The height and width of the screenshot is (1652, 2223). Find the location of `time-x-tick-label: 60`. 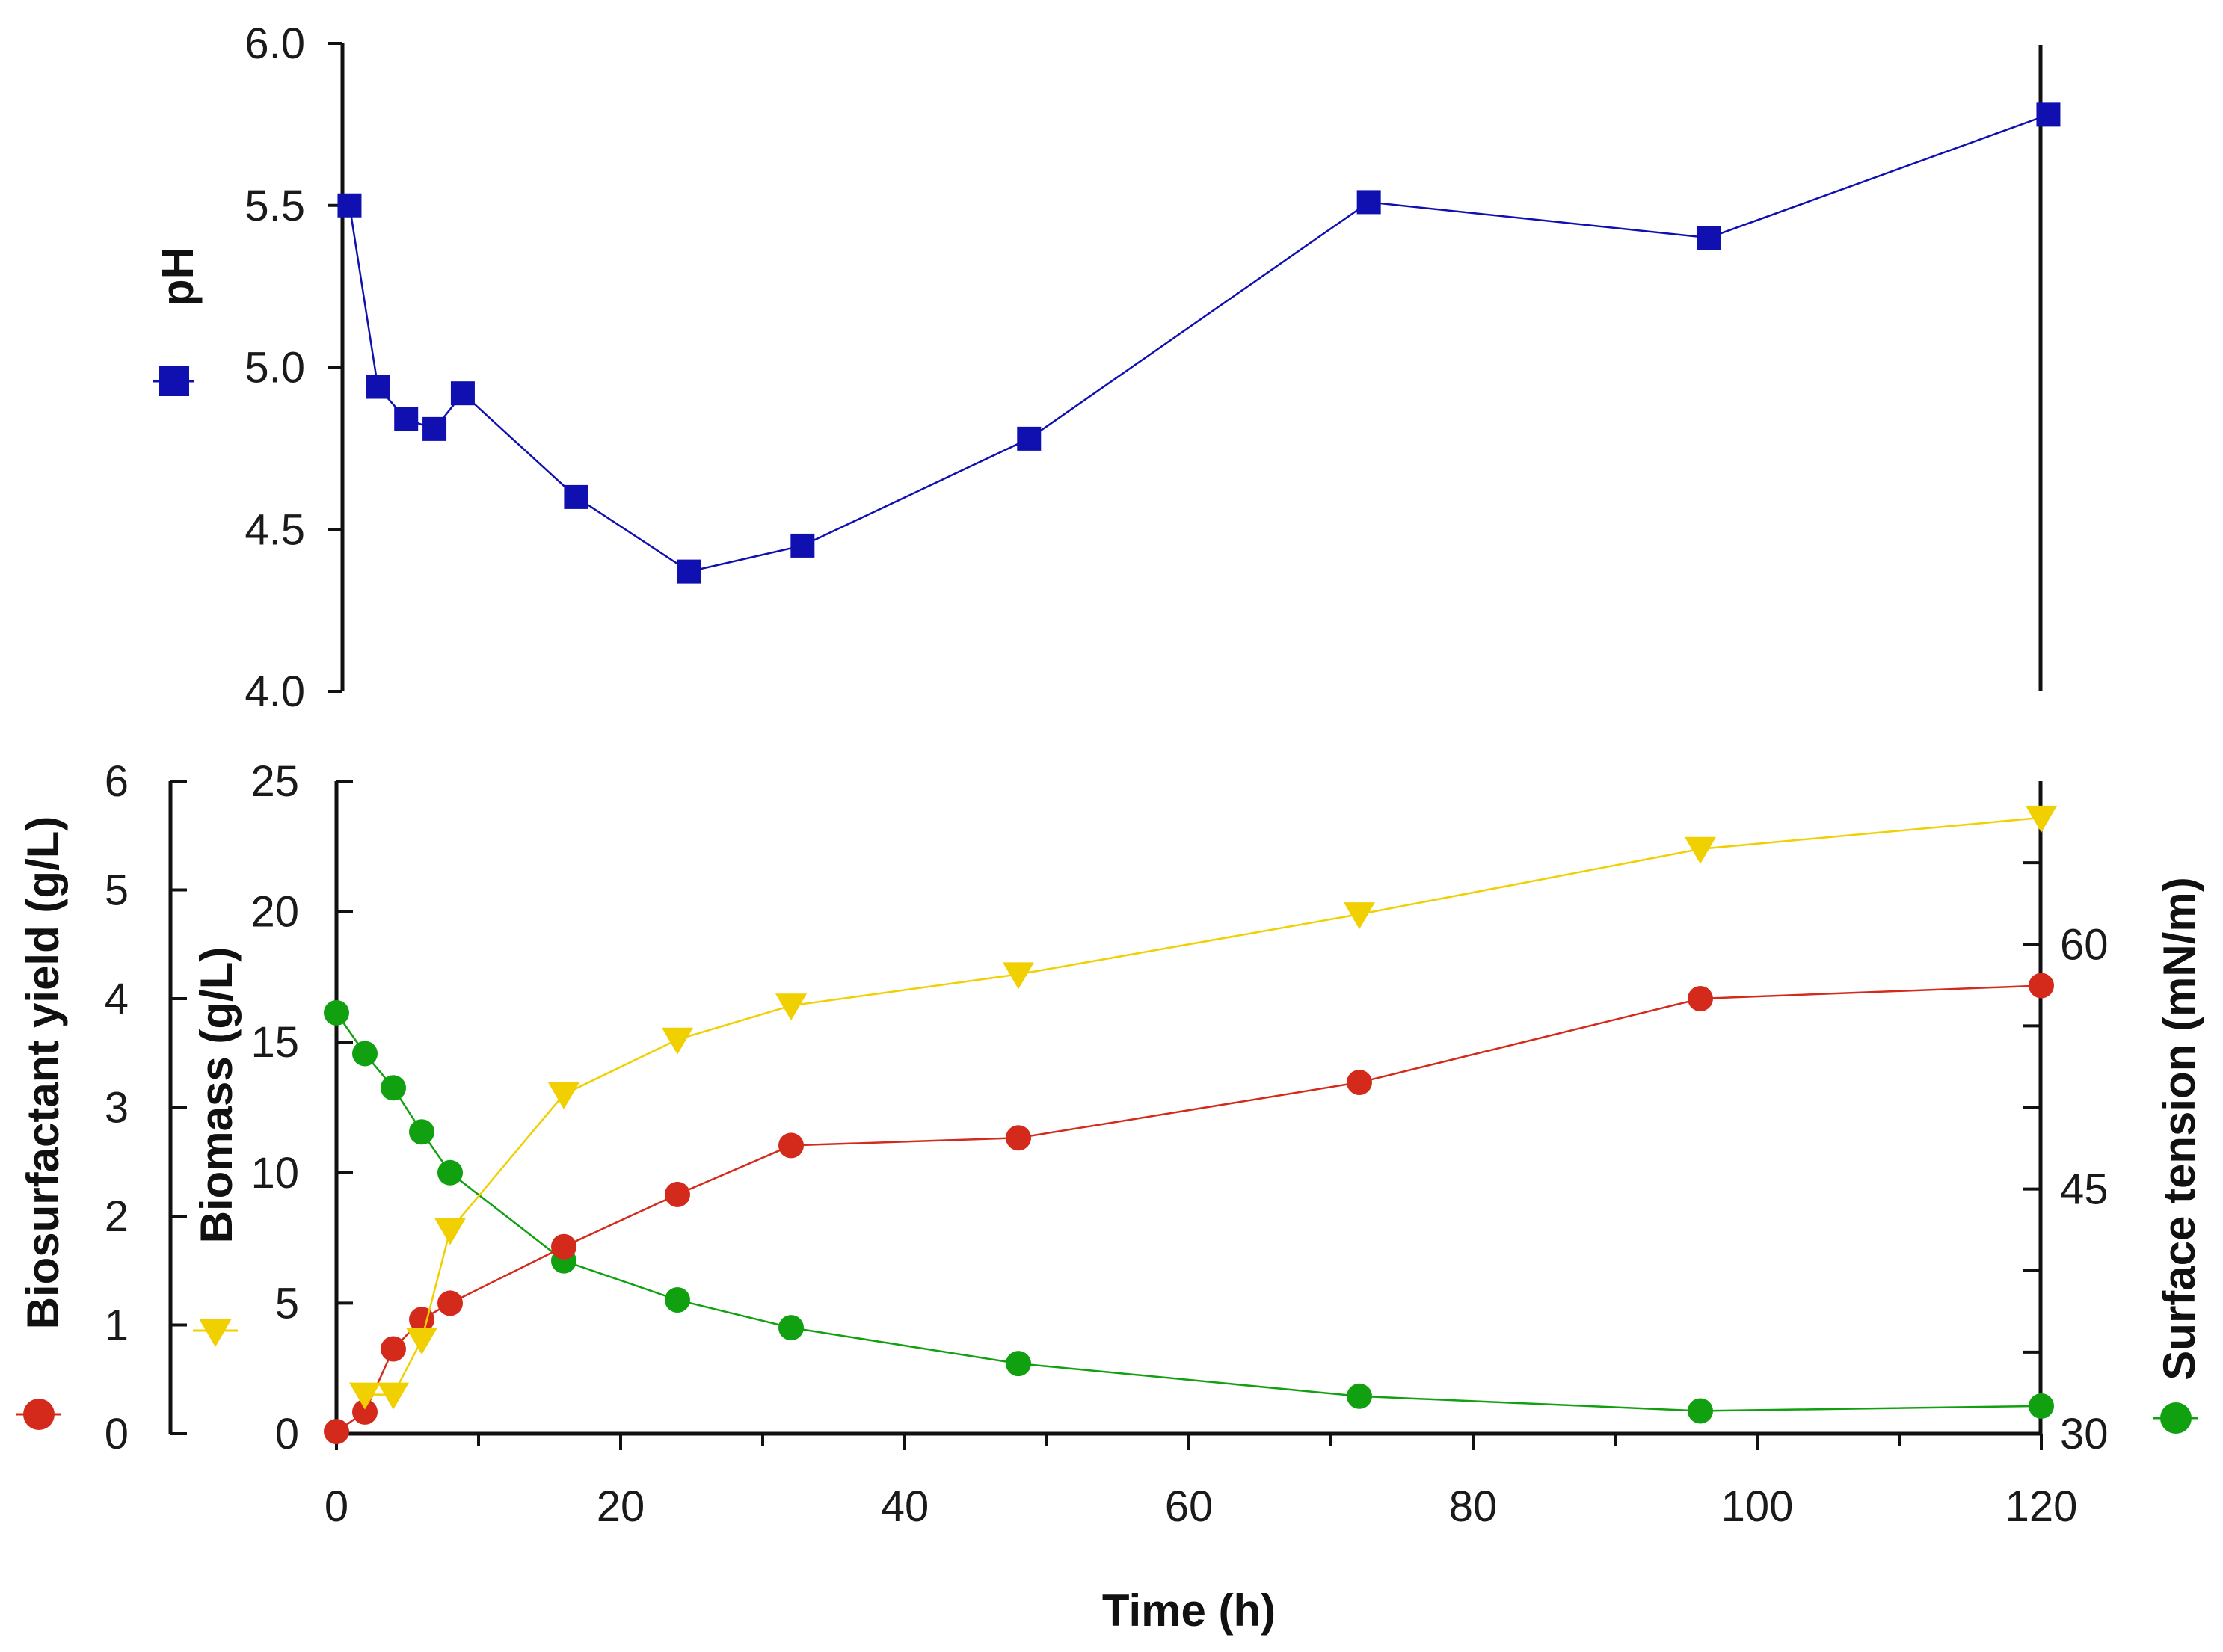

time-x-tick-label: 60 is located at coordinates (1189, 1507).